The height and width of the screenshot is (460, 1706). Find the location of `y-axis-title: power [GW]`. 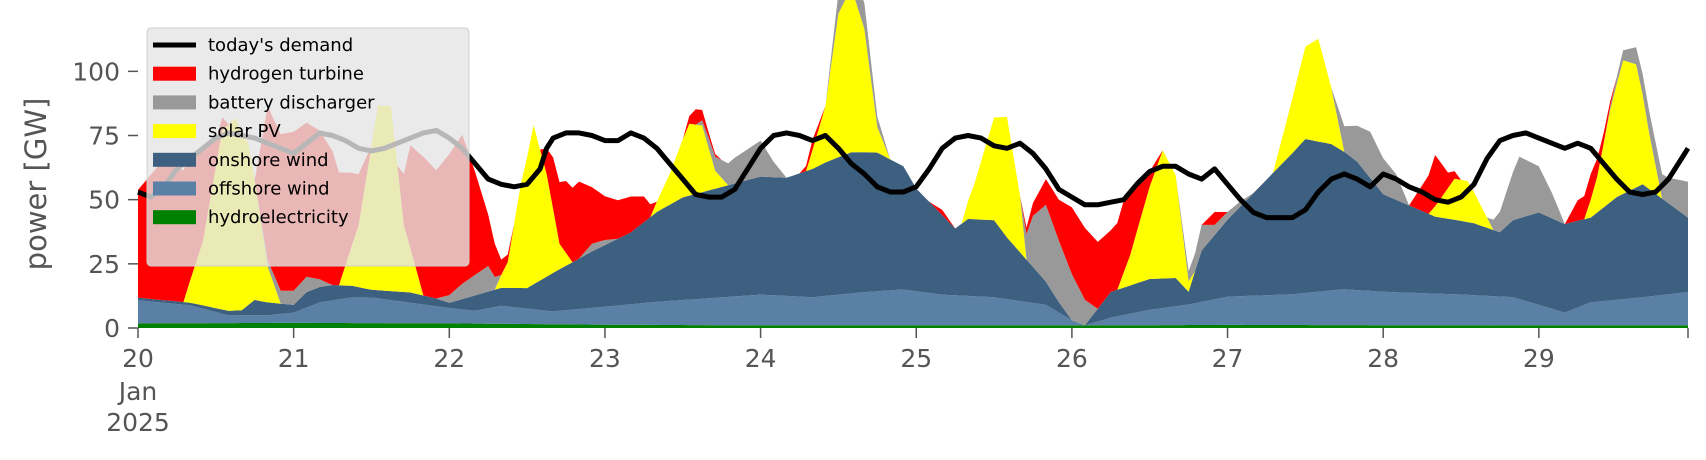

y-axis-title: power [GW] is located at coordinates (36, 184).